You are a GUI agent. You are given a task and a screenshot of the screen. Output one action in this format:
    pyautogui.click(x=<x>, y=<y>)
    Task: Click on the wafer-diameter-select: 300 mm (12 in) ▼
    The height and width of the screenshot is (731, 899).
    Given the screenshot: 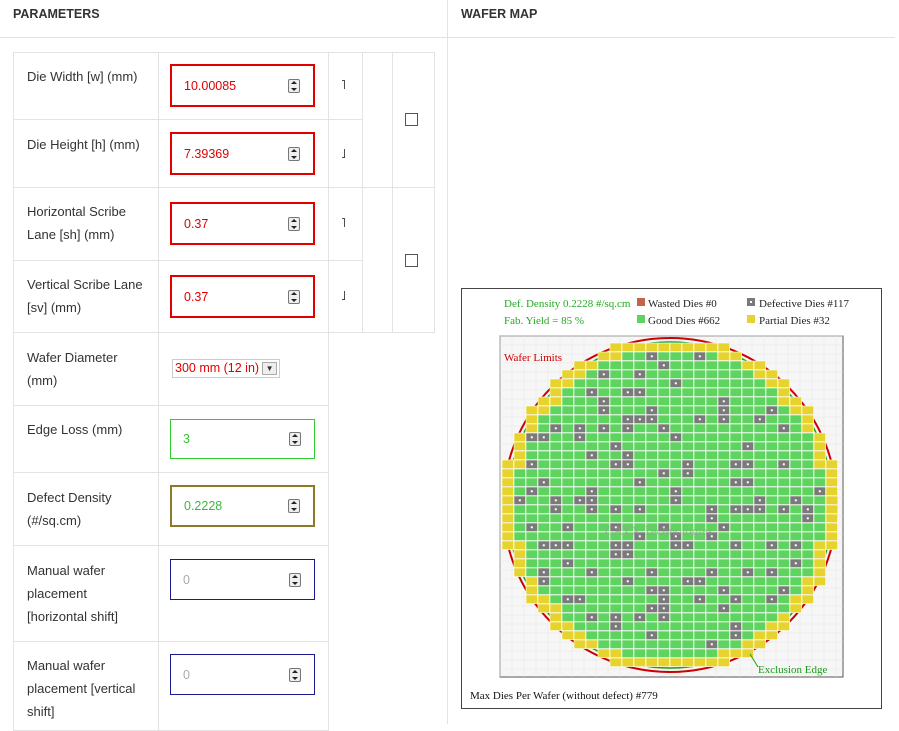 What is the action you would take?
    pyautogui.click(x=226, y=368)
    